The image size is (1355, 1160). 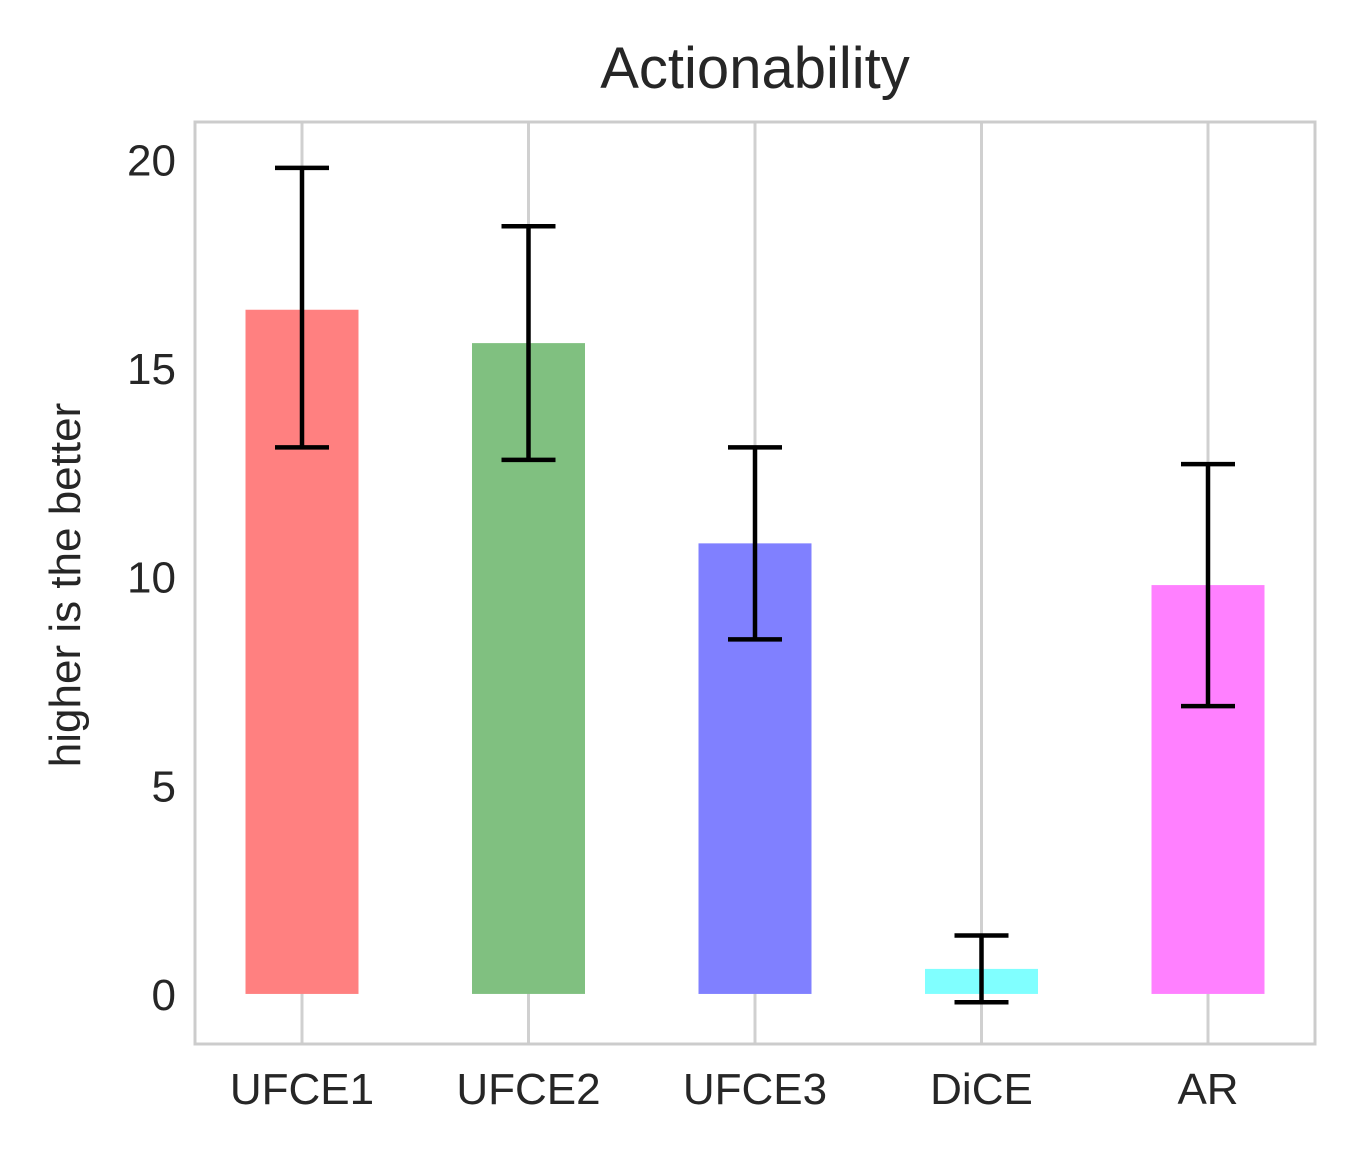 I want to click on chart-title: Actionability, so click(x=754, y=68).